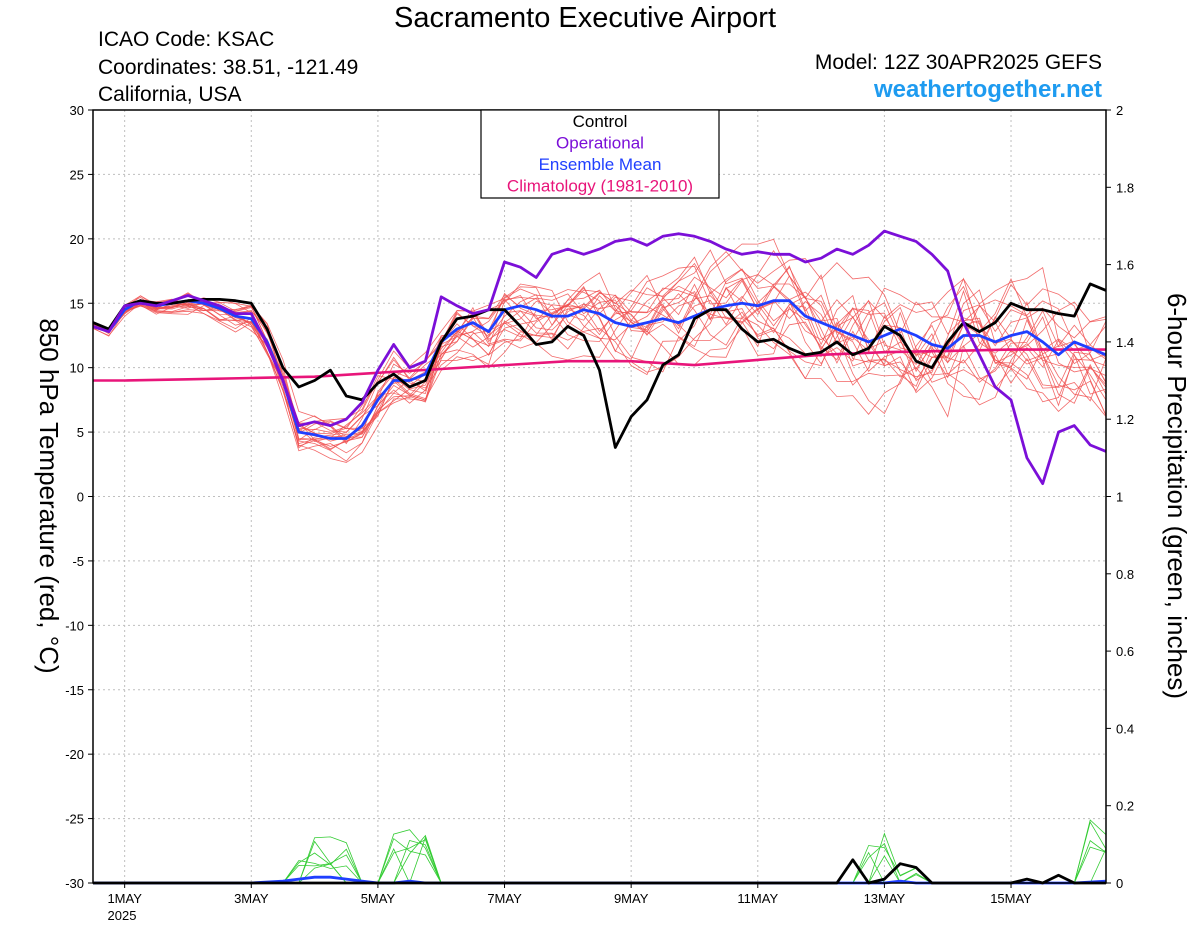 The width and height of the screenshot is (1200, 927). What do you see at coordinates (77, 110) in the screenshot?
I see `y-left-tick-label: 30` at bounding box center [77, 110].